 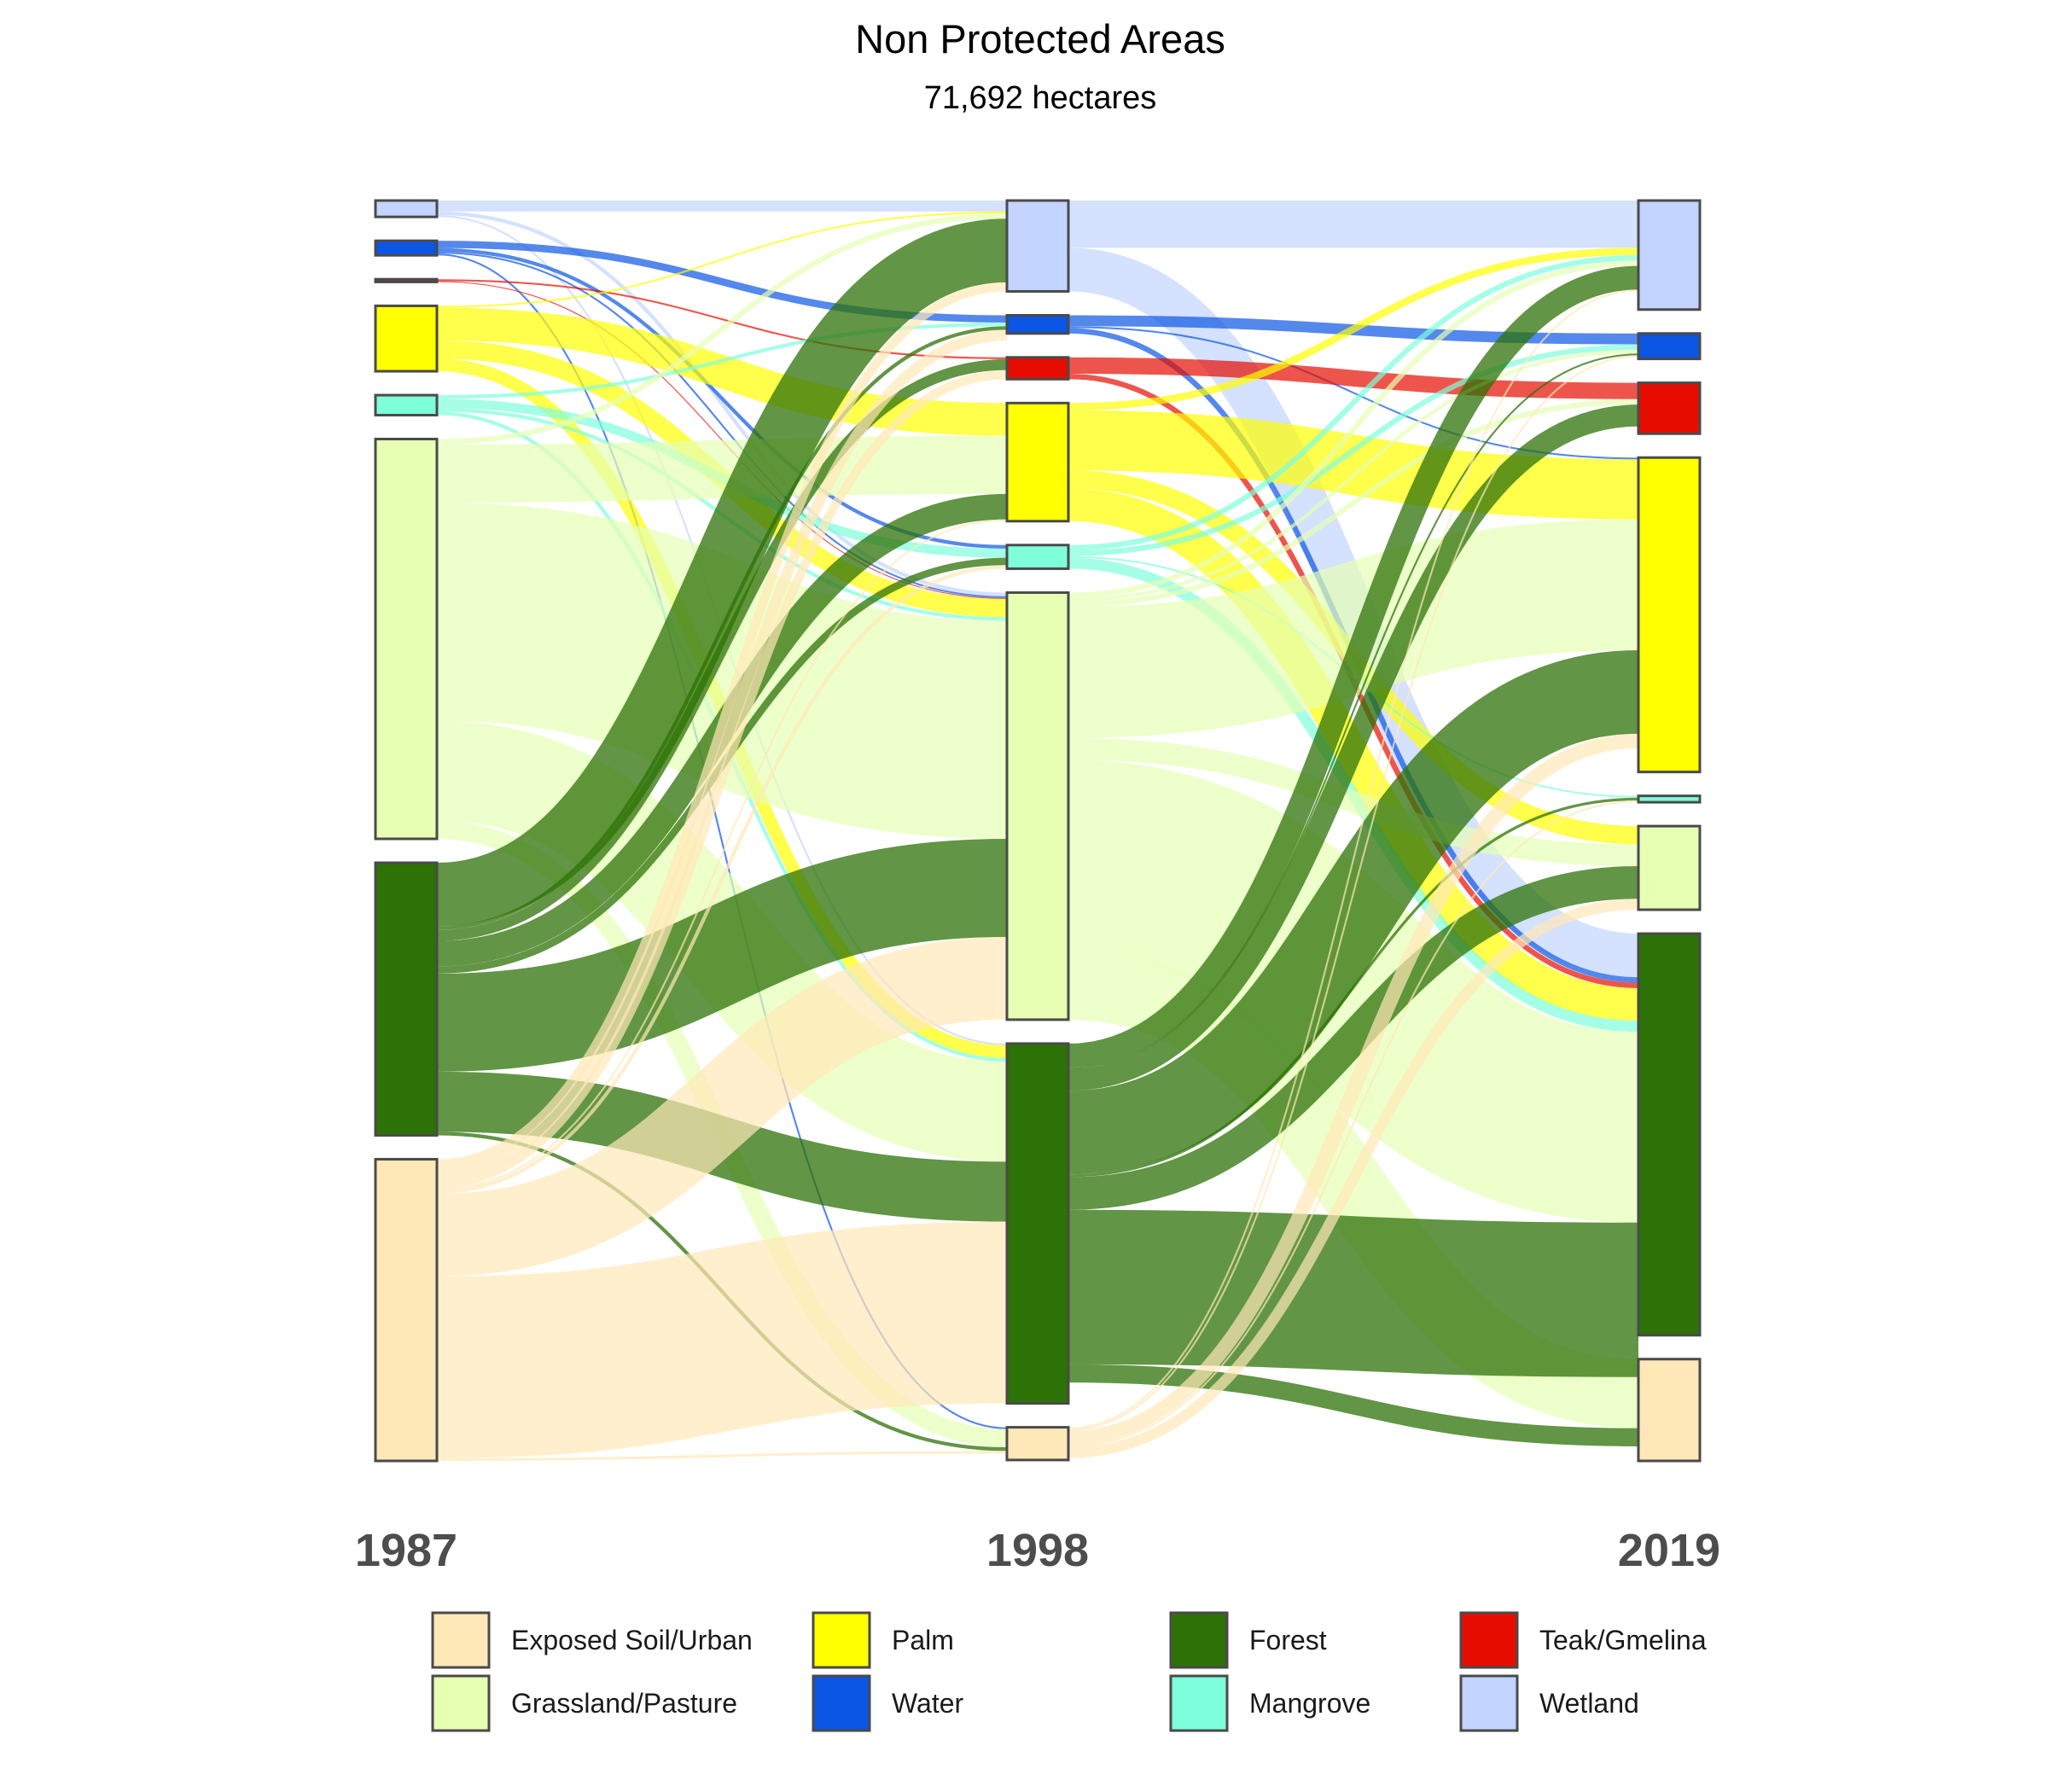 I want to click on legend-label-soil: Exposed Soil/Urban, so click(x=632, y=1640).